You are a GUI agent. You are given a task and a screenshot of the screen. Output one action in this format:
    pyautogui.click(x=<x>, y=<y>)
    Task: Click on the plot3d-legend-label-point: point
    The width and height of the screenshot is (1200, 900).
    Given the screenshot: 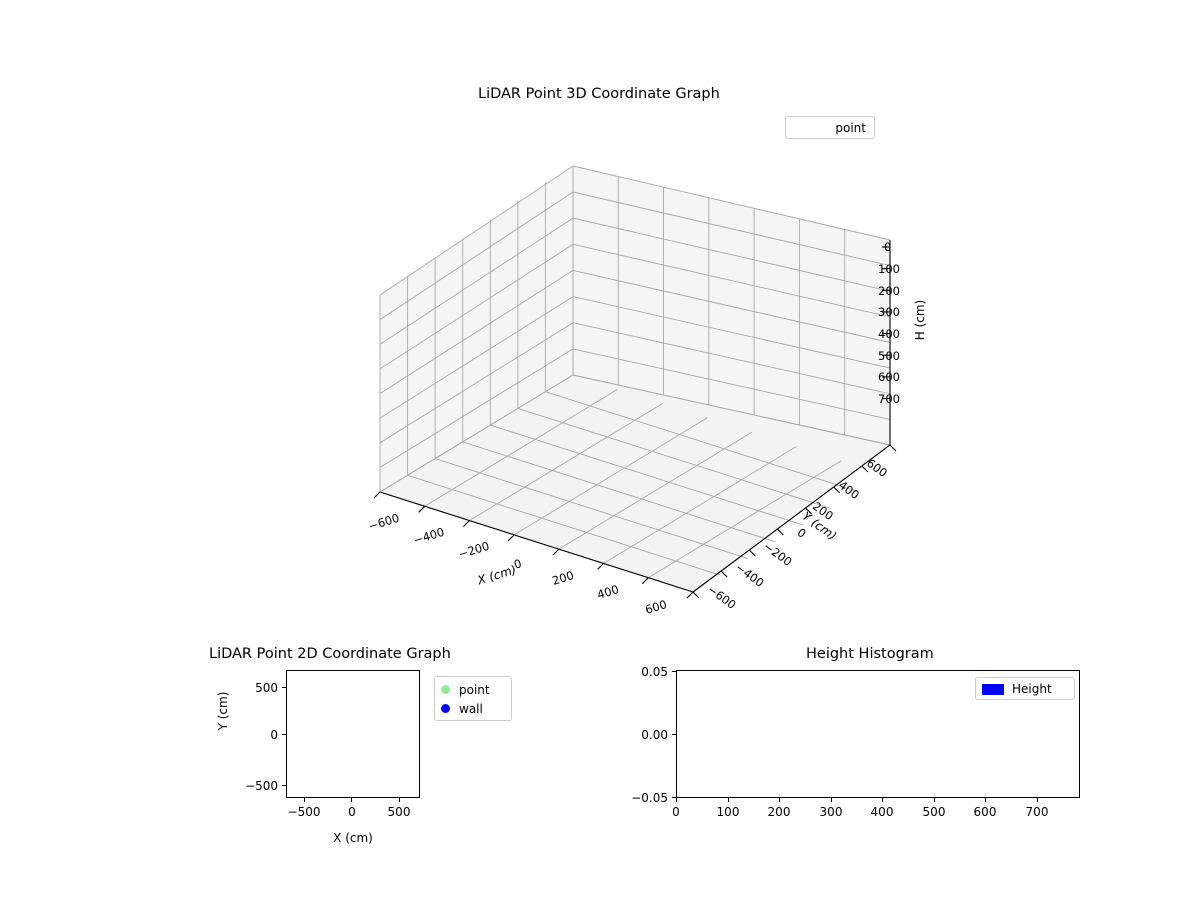 What is the action you would take?
    pyautogui.click(x=850, y=127)
    